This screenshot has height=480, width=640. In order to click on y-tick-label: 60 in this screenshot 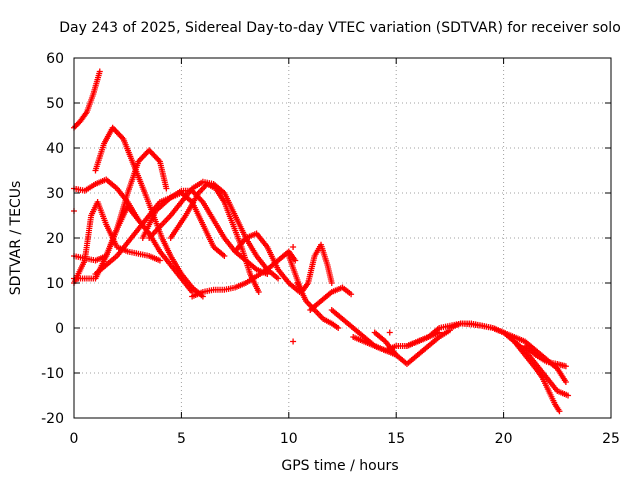, I will do `click(55, 59)`.